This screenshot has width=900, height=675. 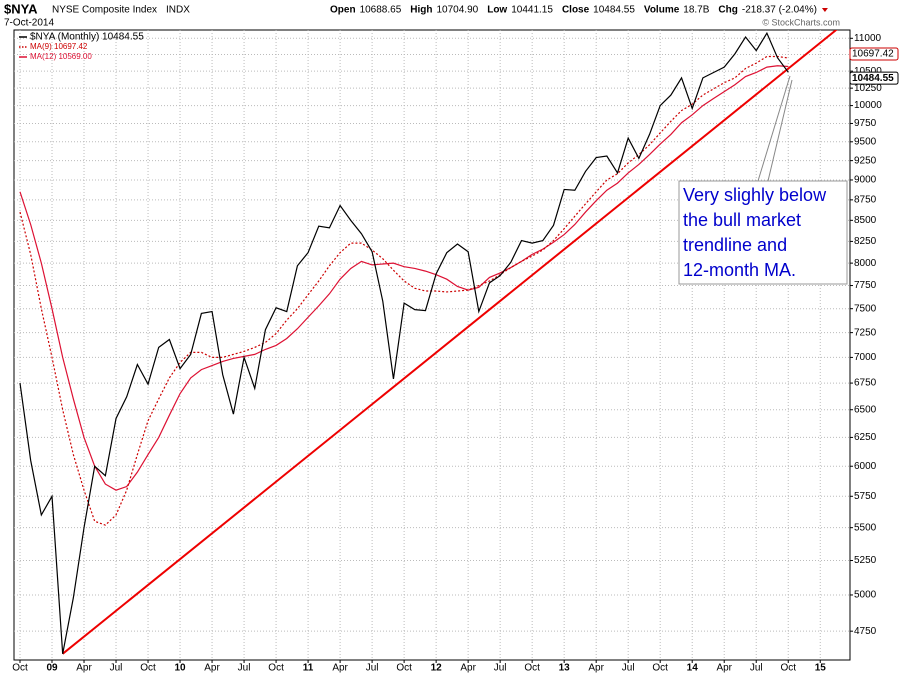 I want to click on y-tick-label: 5500, so click(x=865, y=527).